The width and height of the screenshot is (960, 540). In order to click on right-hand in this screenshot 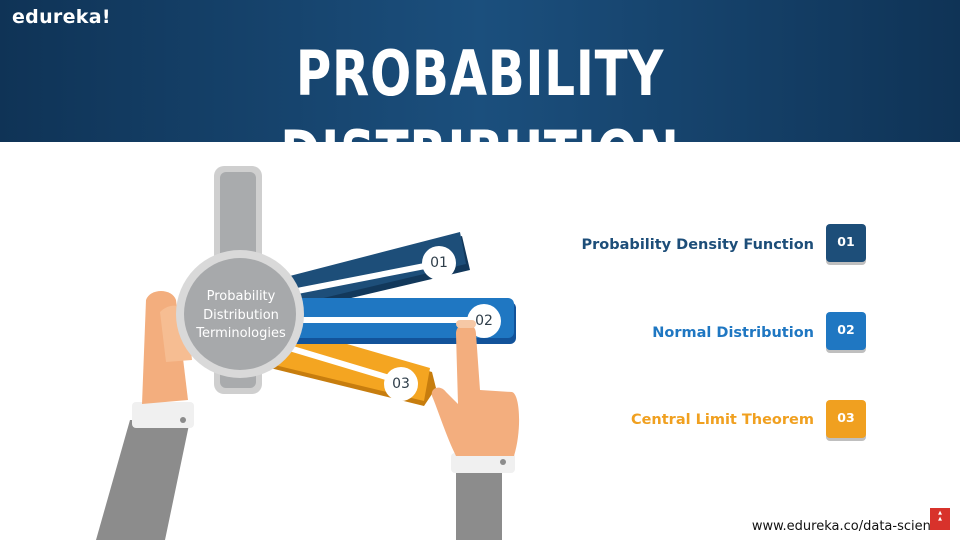, I will do `click(475, 430)`.